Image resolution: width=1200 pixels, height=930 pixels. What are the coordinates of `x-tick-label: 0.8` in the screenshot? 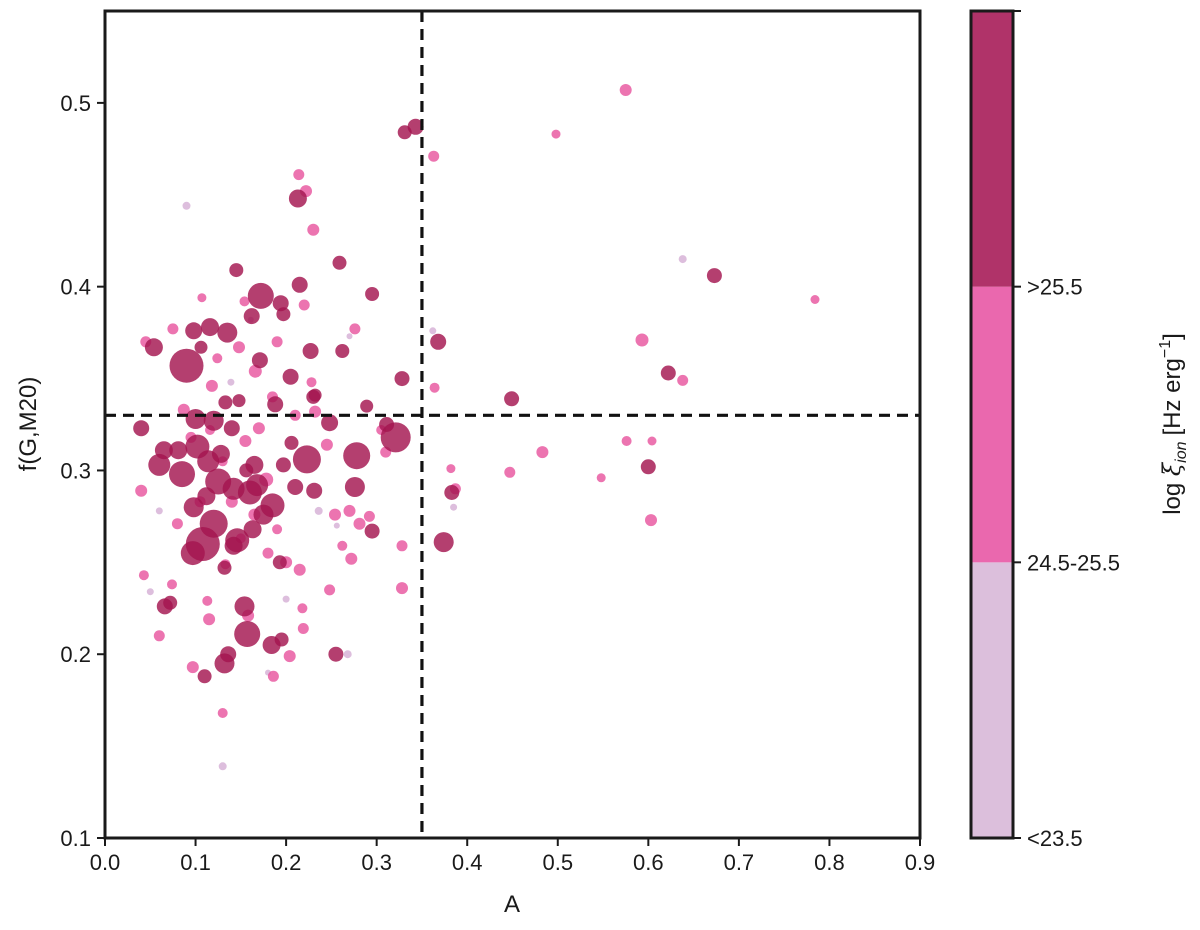 It's located at (829, 862).